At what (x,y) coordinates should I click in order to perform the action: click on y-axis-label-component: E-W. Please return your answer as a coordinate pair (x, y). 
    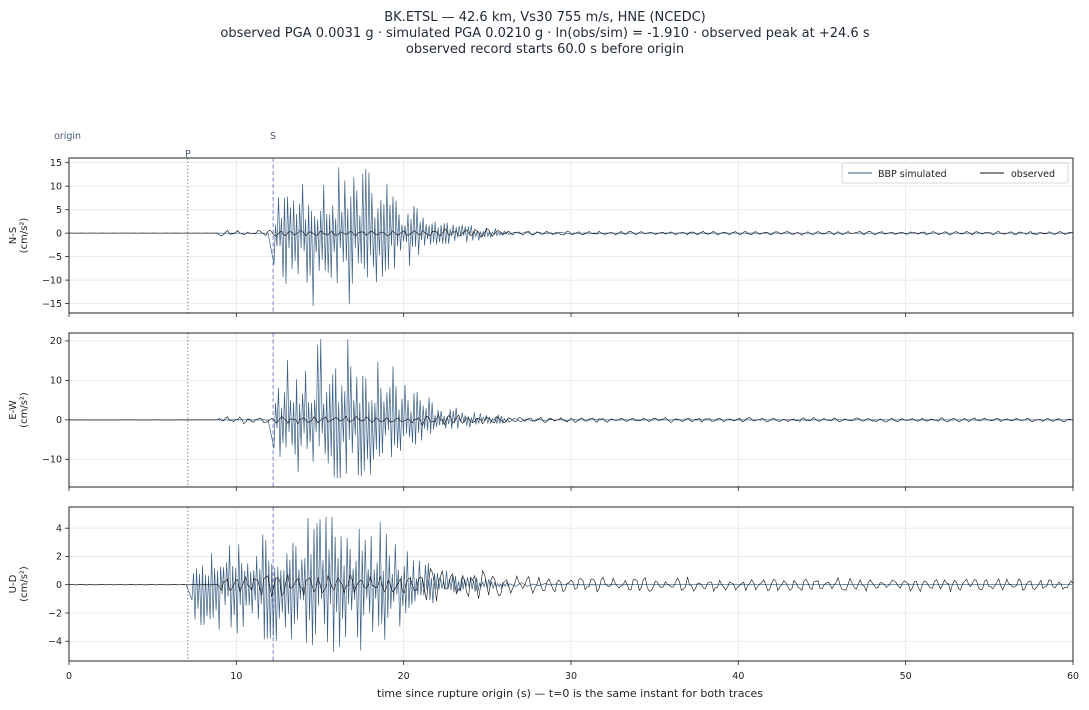
    Looking at the image, I should click on (13, 410).